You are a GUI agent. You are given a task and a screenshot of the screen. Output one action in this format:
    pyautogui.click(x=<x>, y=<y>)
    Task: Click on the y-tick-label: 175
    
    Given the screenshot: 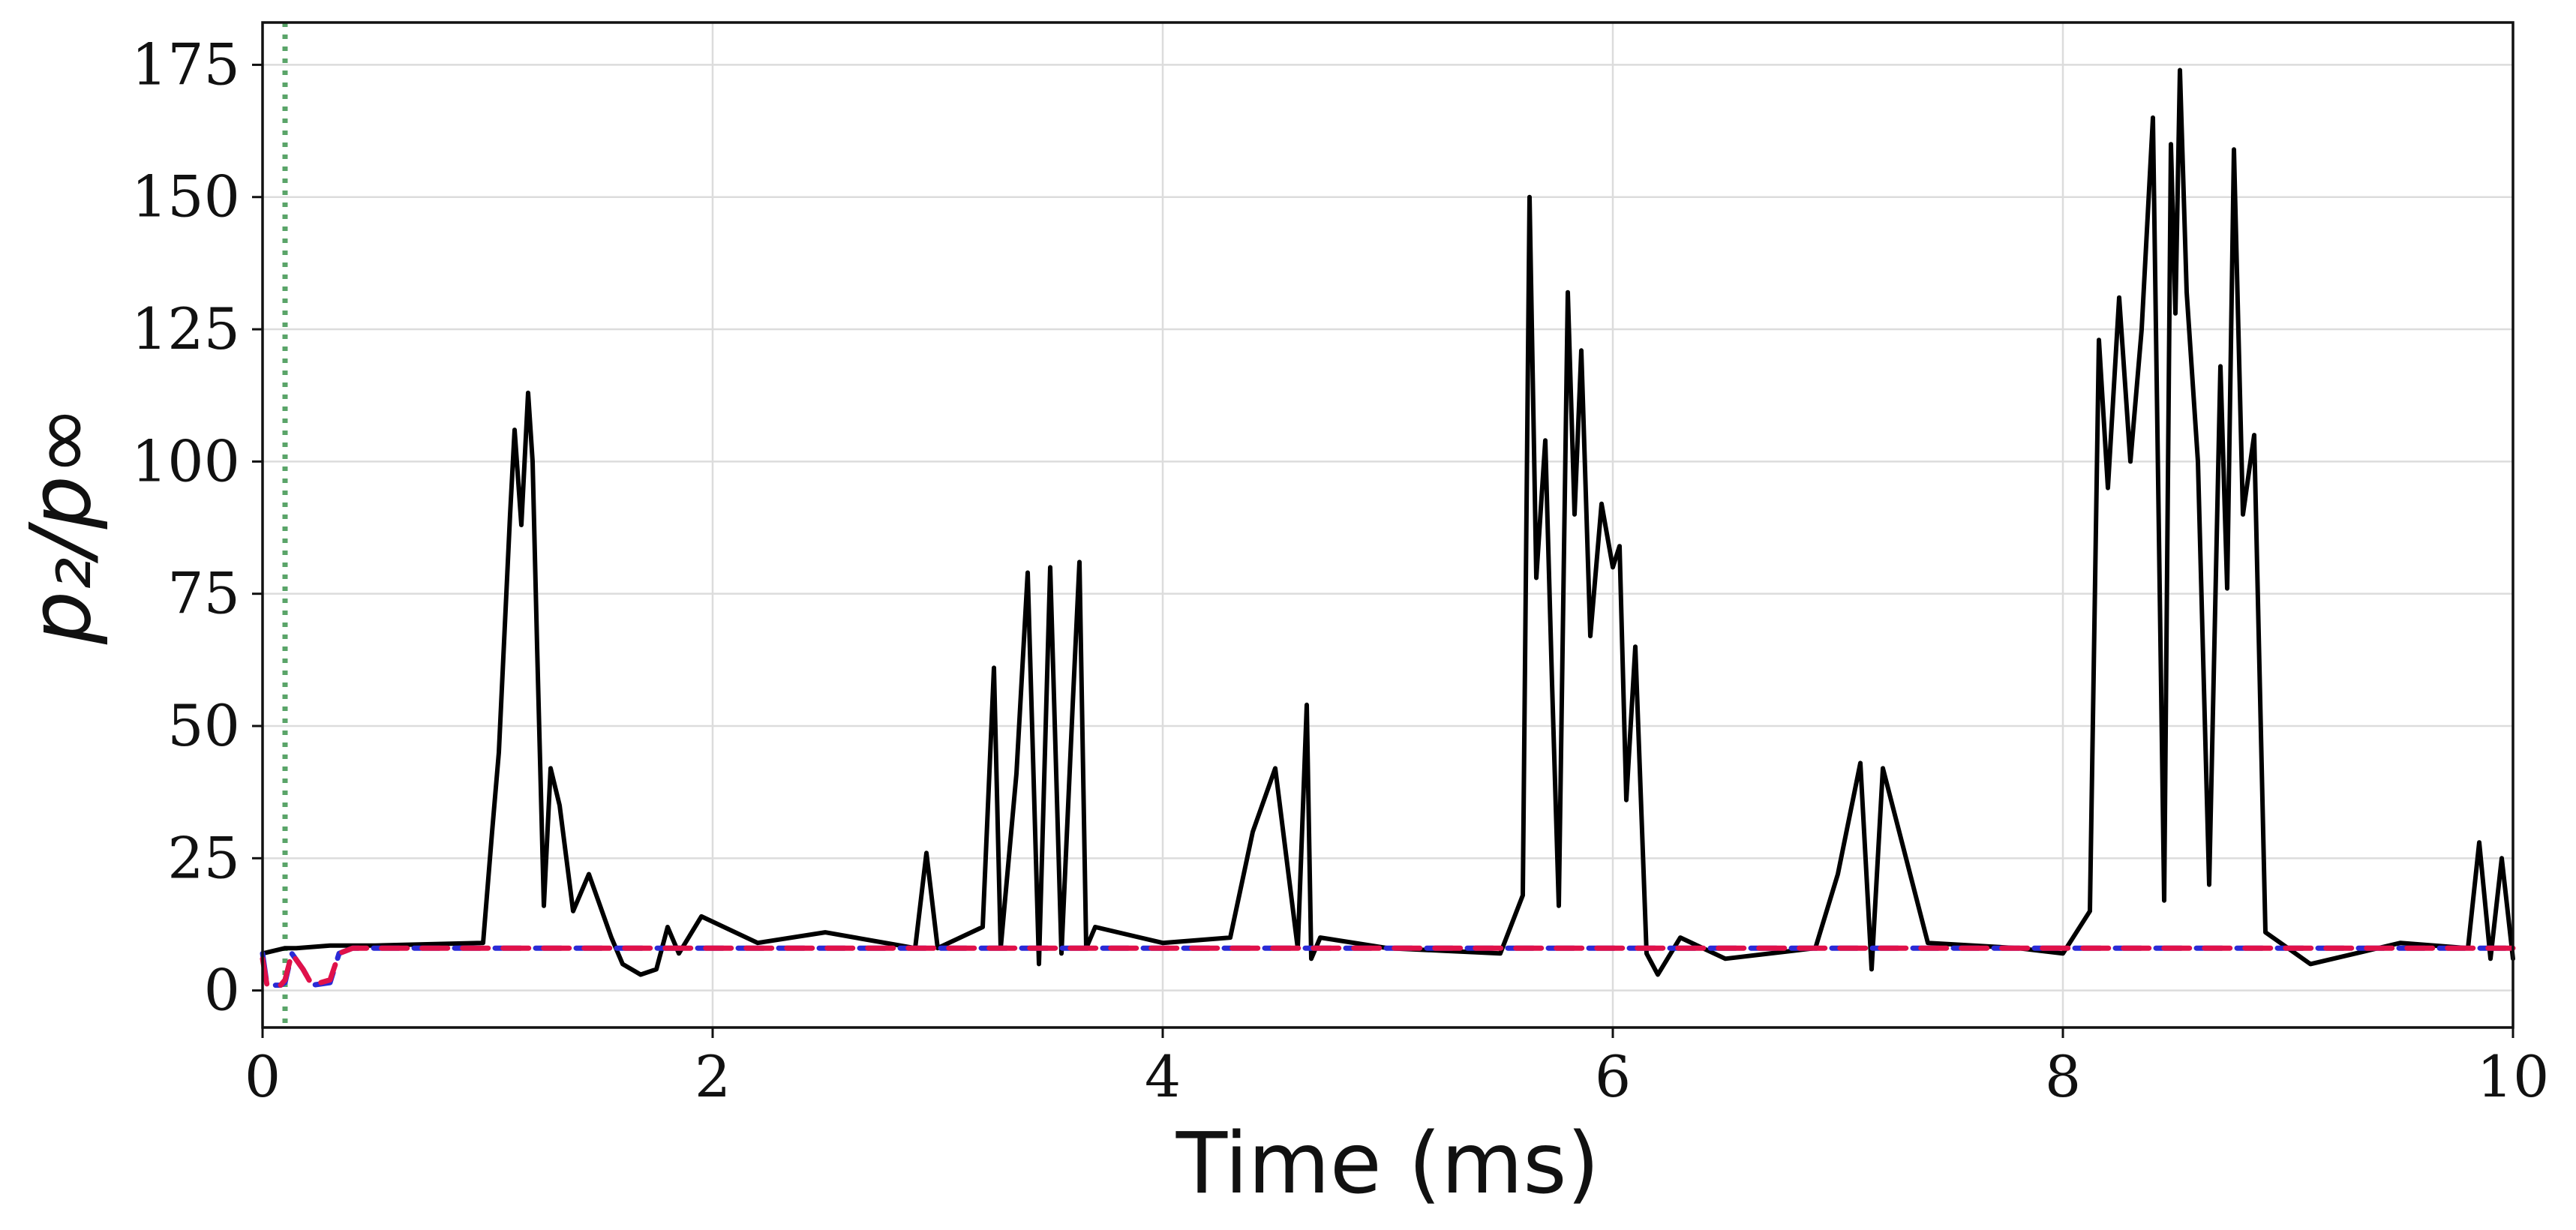 What is the action you would take?
    pyautogui.click(x=185, y=64)
    